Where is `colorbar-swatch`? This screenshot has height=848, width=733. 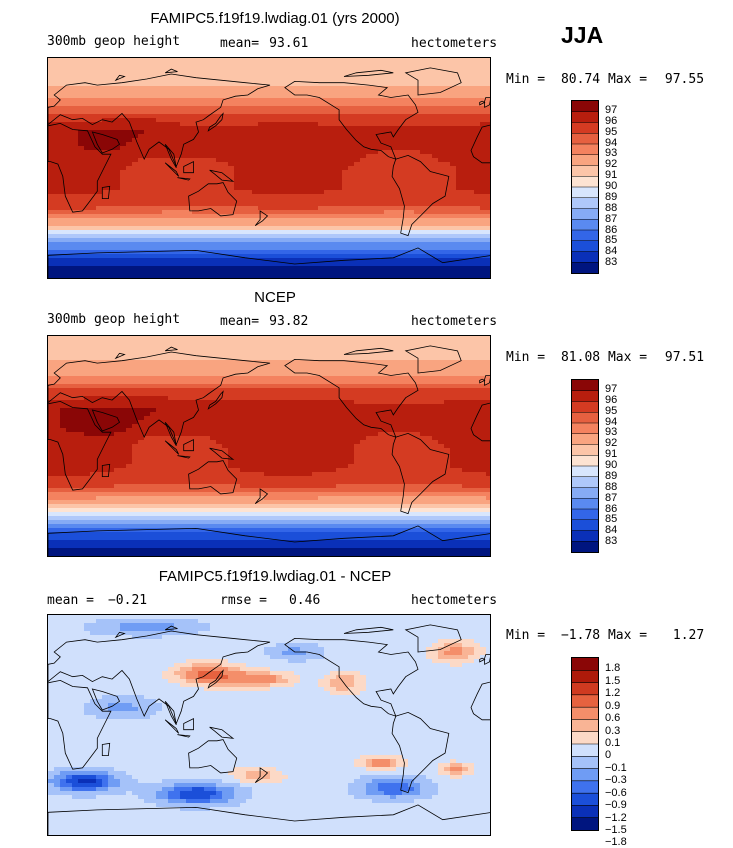 colorbar-swatch is located at coordinates (585, 236).